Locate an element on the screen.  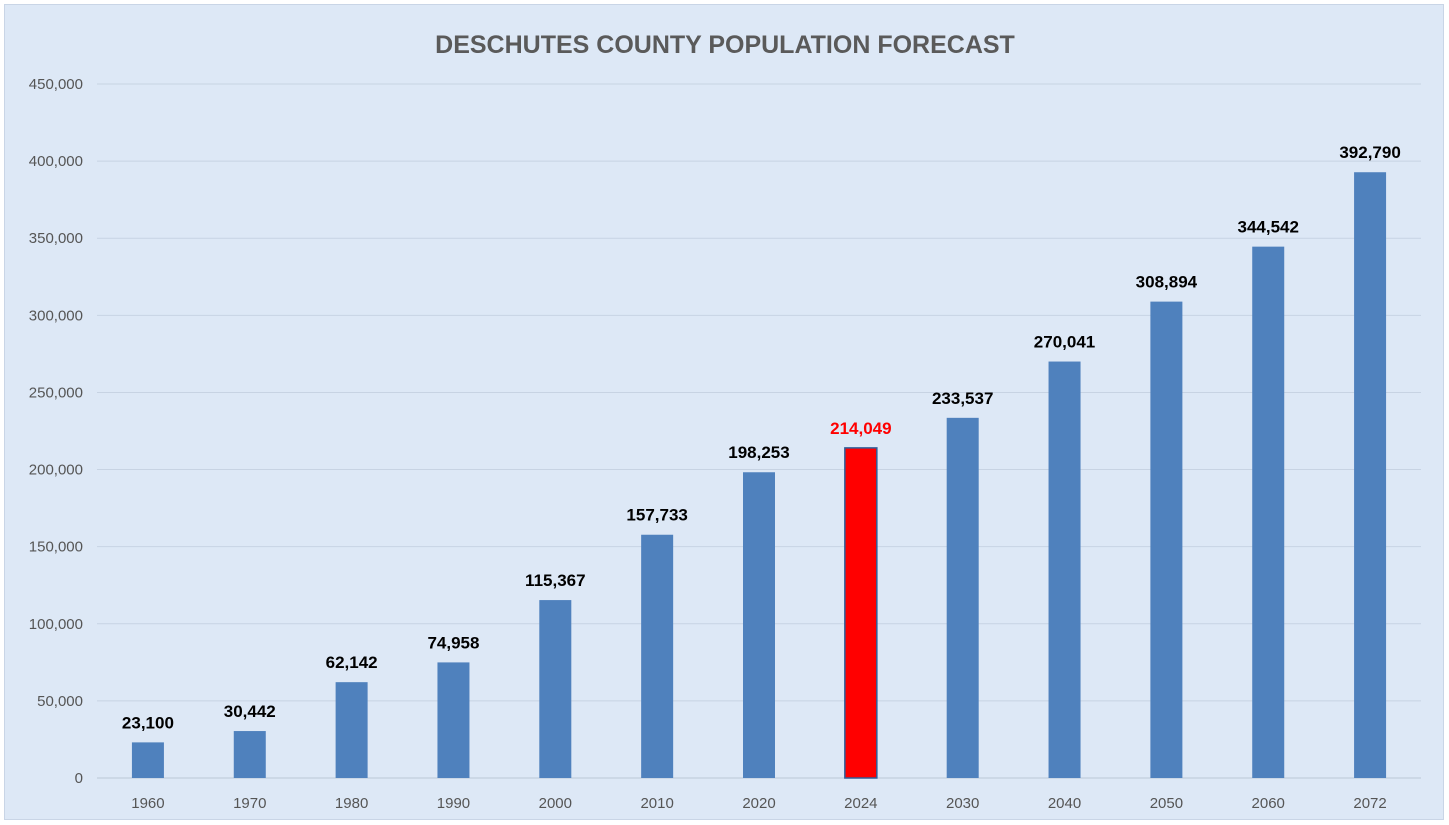
data-label: 74,958 is located at coordinates (453, 642).